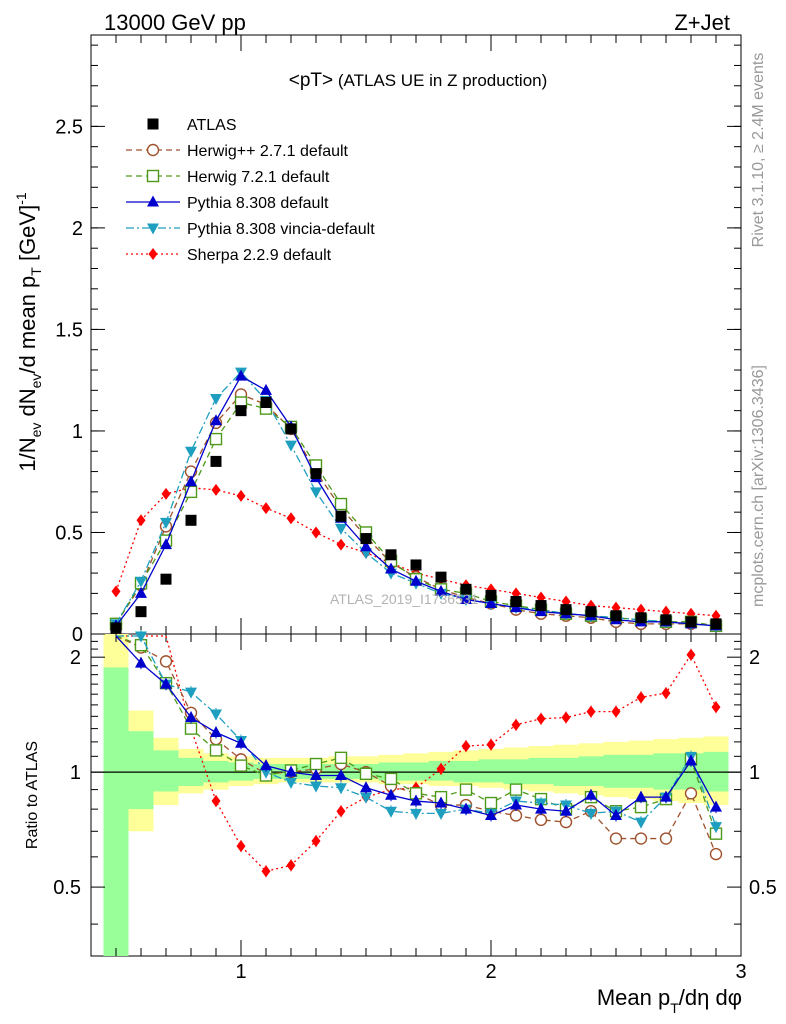 Image resolution: width=786 pixels, height=1024 pixels. What do you see at coordinates (212, 125) in the screenshot?
I see `legend-label-atlas: ATLAS` at bounding box center [212, 125].